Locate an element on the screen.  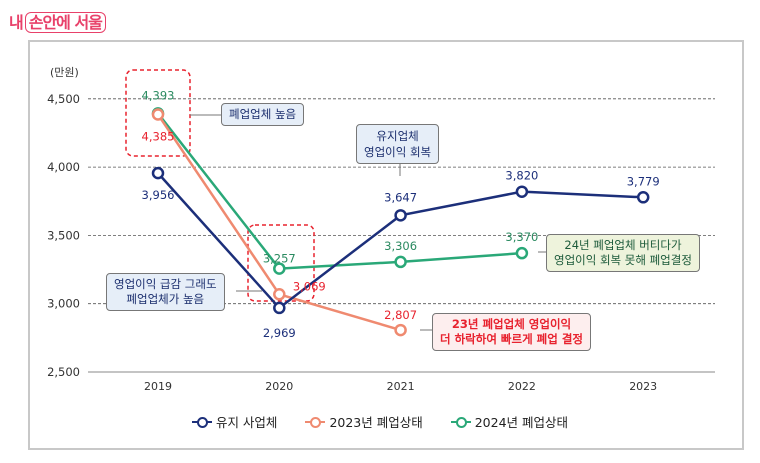
data-label: 4,385 is located at coordinates (158, 137).